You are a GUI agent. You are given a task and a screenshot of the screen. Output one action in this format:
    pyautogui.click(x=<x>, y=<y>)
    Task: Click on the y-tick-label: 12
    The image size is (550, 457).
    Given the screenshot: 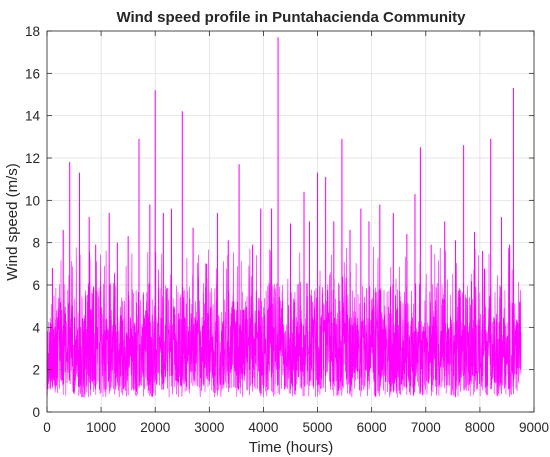 What is the action you would take?
    pyautogui.click(x=32, y=158)
    